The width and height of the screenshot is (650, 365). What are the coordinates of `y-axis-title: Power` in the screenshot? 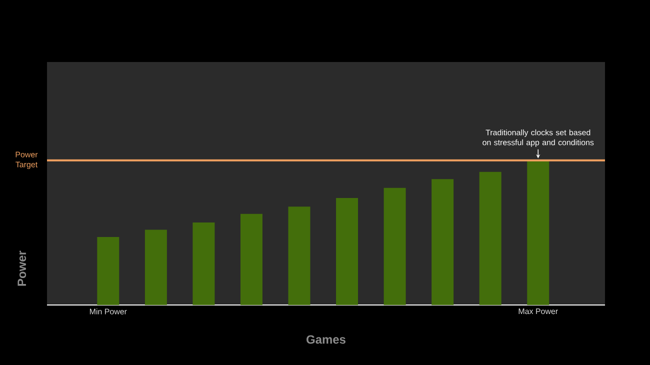 It's located at (22, 268).